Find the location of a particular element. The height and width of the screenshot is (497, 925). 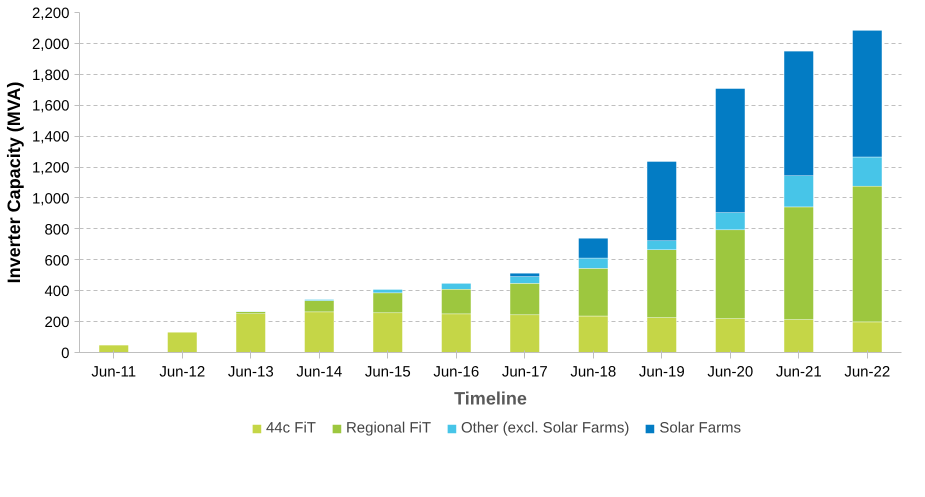

x-tick-label: Jun-13 is located at coordinates (251, 372).